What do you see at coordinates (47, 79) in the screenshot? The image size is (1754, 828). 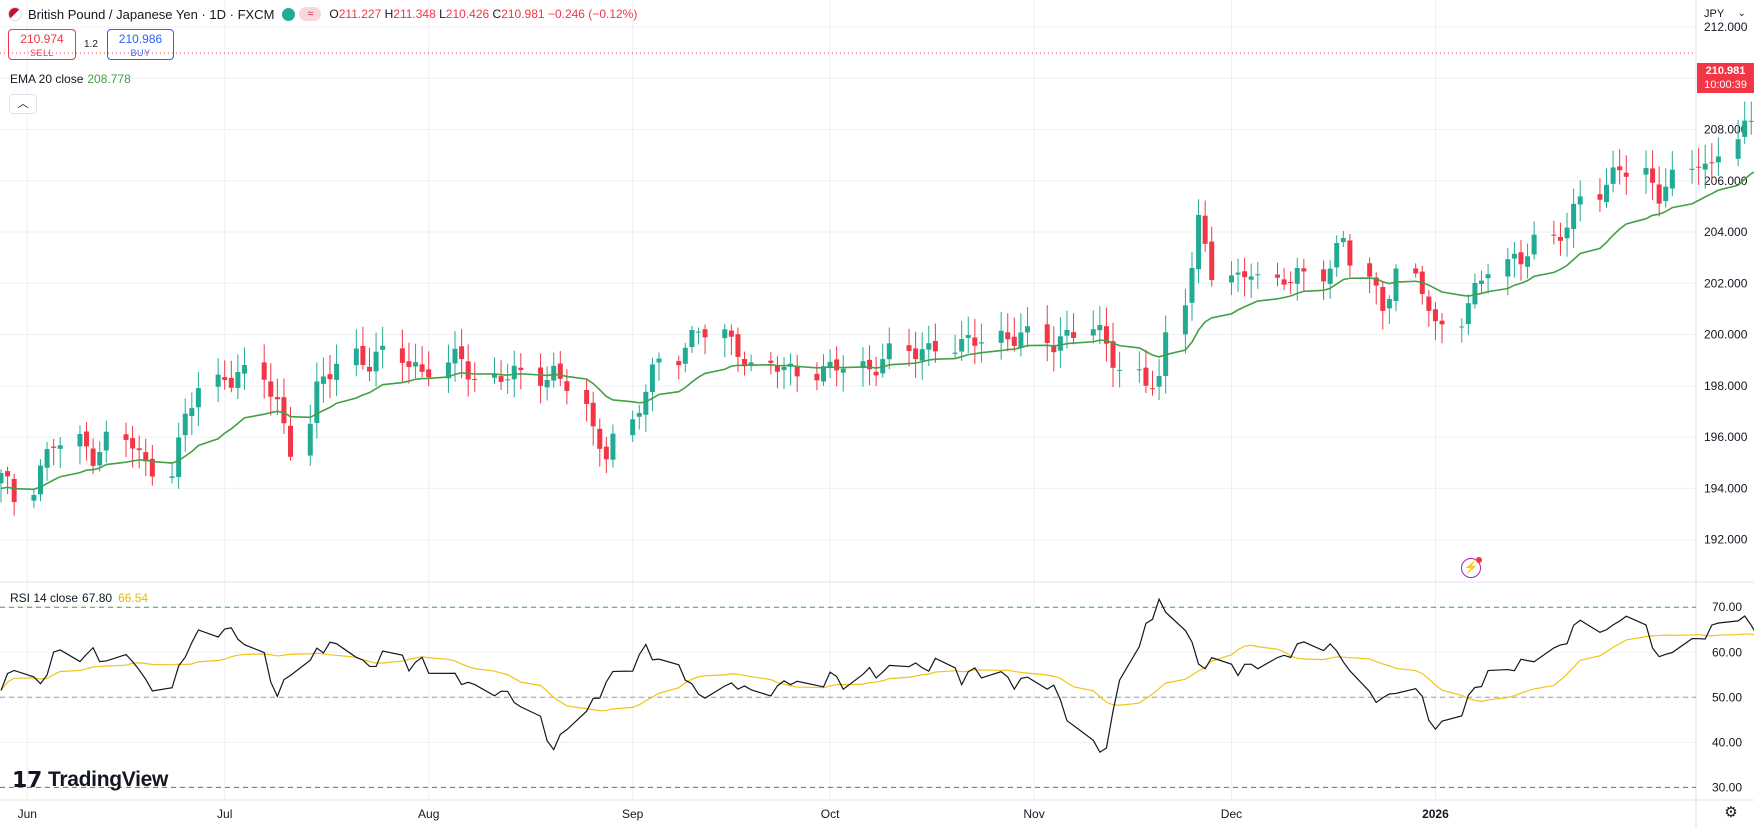 I see `ema-legend-label: EMA 20 close` at bounding box center [47, 79].